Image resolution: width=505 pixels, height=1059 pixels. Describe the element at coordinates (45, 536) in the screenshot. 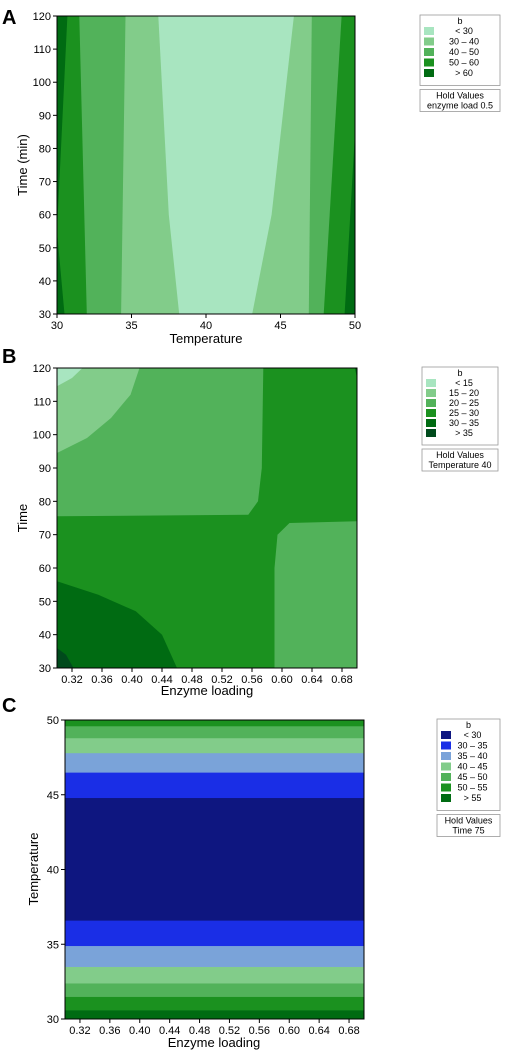

I see `y-tick-label: 70` at that location.